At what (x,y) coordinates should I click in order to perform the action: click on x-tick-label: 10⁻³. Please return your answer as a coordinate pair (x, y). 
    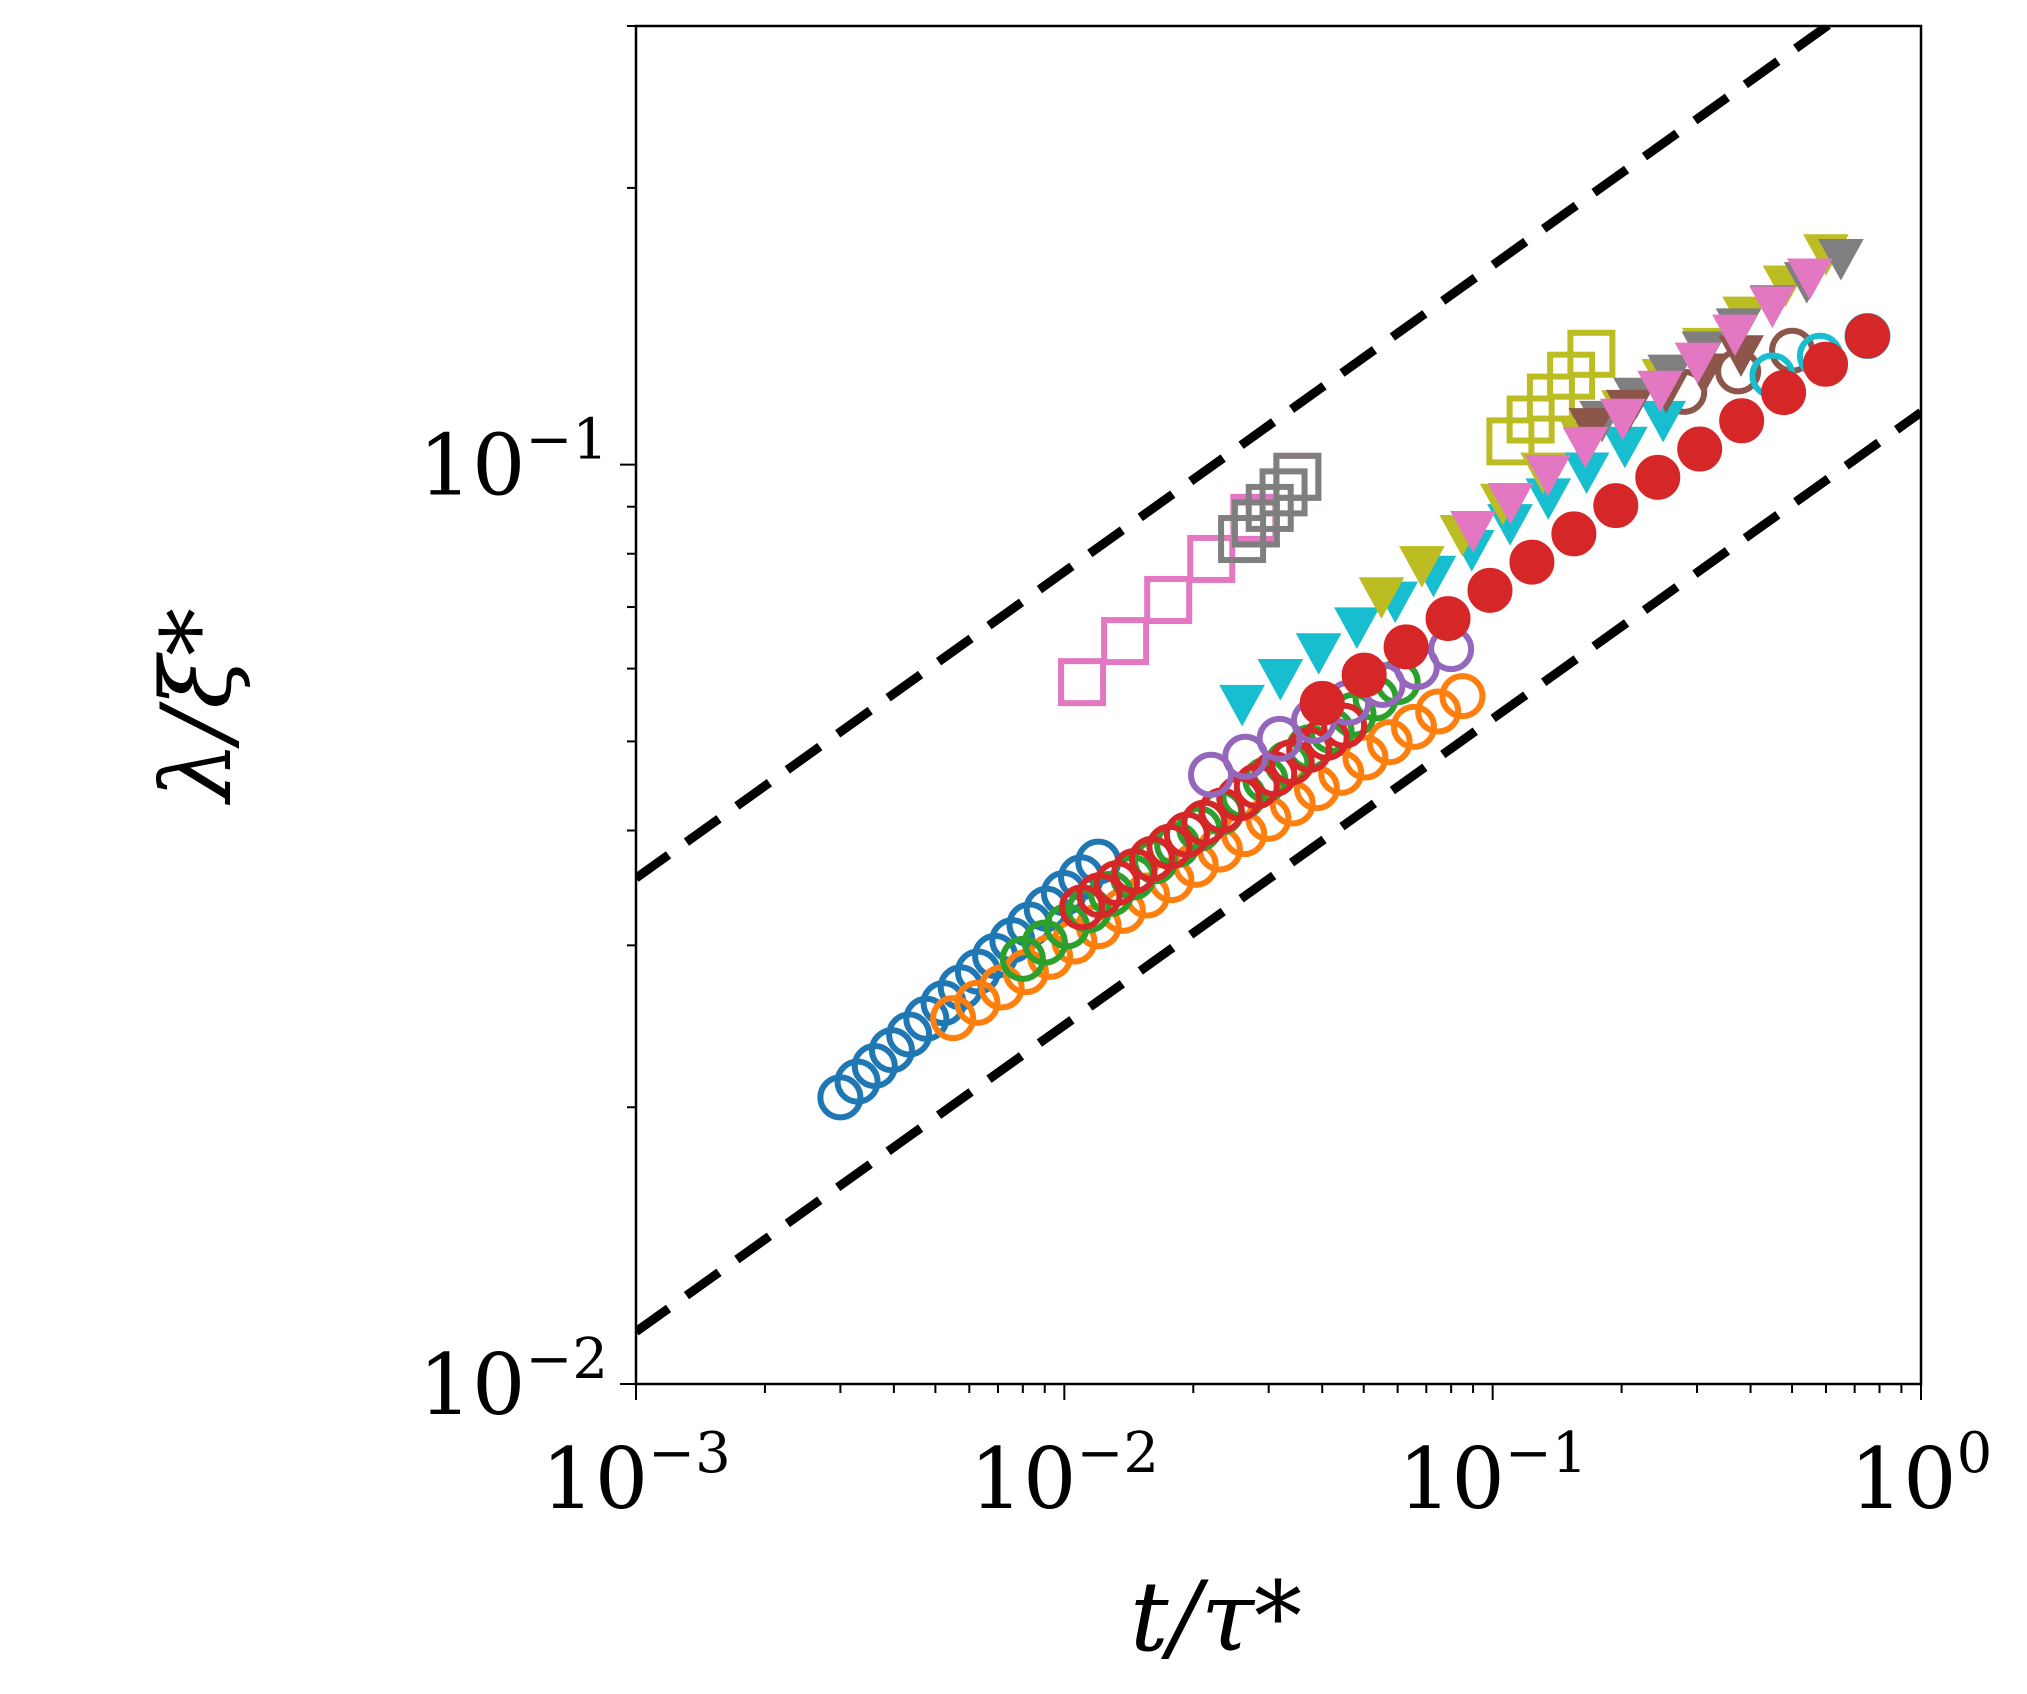
    Looking at the image, I should click on (635, 1474).